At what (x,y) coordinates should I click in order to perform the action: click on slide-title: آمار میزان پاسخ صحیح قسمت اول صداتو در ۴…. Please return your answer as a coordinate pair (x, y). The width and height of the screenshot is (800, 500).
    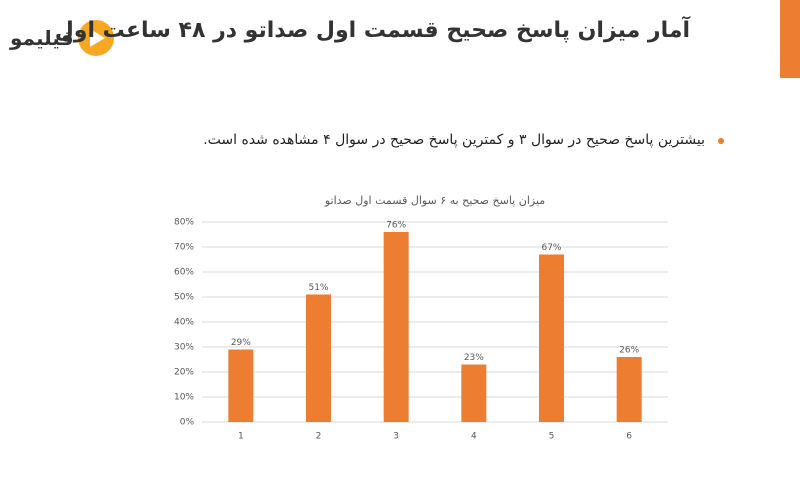
    Looking at the image, I should click on (372, 30).